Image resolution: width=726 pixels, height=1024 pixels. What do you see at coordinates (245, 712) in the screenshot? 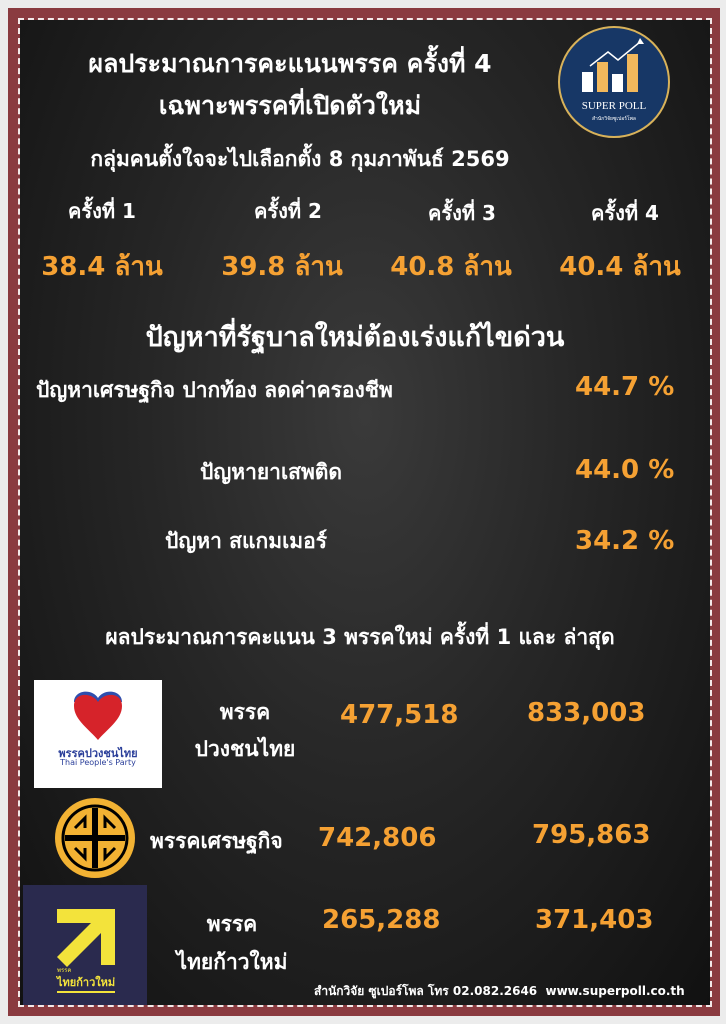
I see `party-1-name-line1: พรรค` at bounding box center [245, 712].